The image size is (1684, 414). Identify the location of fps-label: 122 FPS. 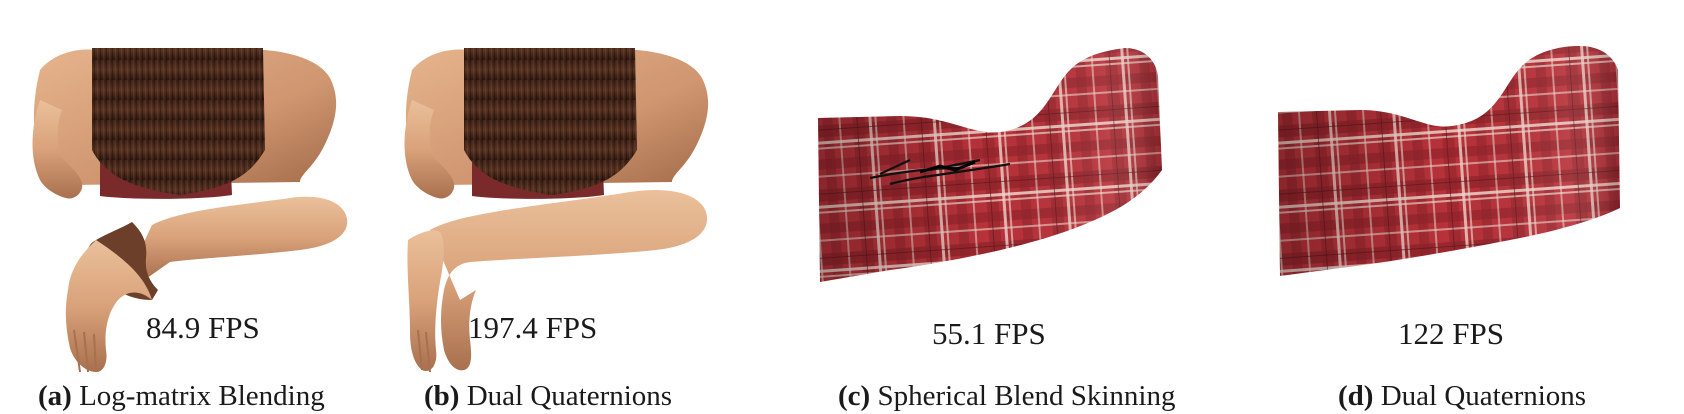
(1451, 333).